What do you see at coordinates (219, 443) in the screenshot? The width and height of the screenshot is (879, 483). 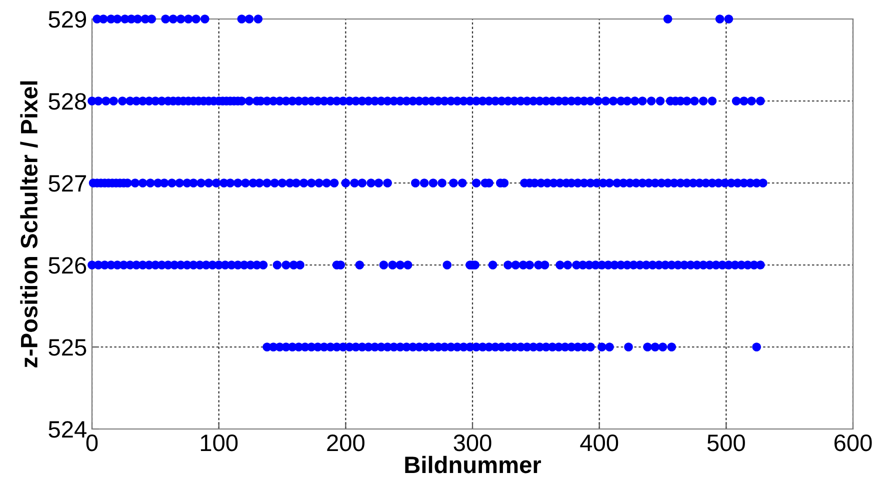 I see `x-tick-label: 100` at bounding box center [219, 443].